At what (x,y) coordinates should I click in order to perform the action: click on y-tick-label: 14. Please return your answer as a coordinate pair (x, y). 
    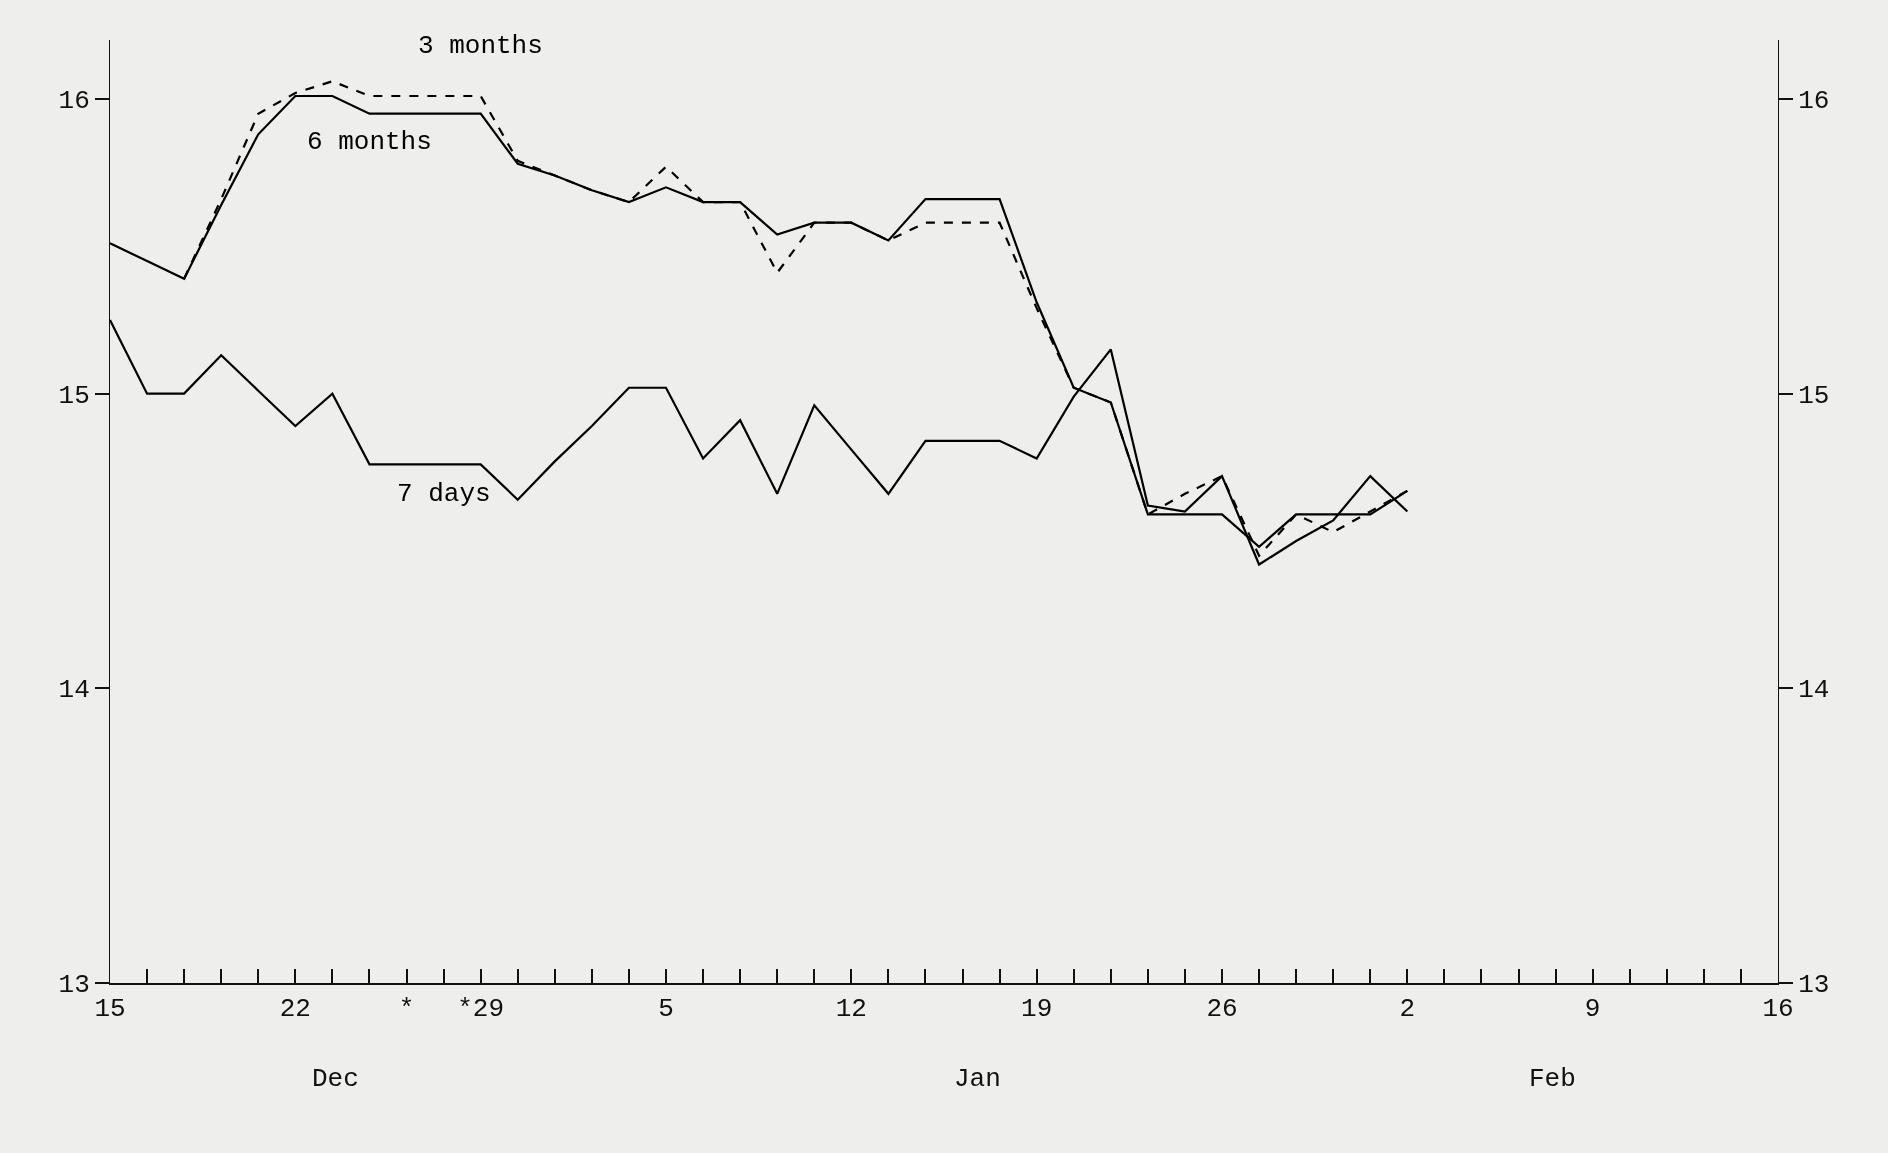
    Looking at the image, I should click on (74, 690).